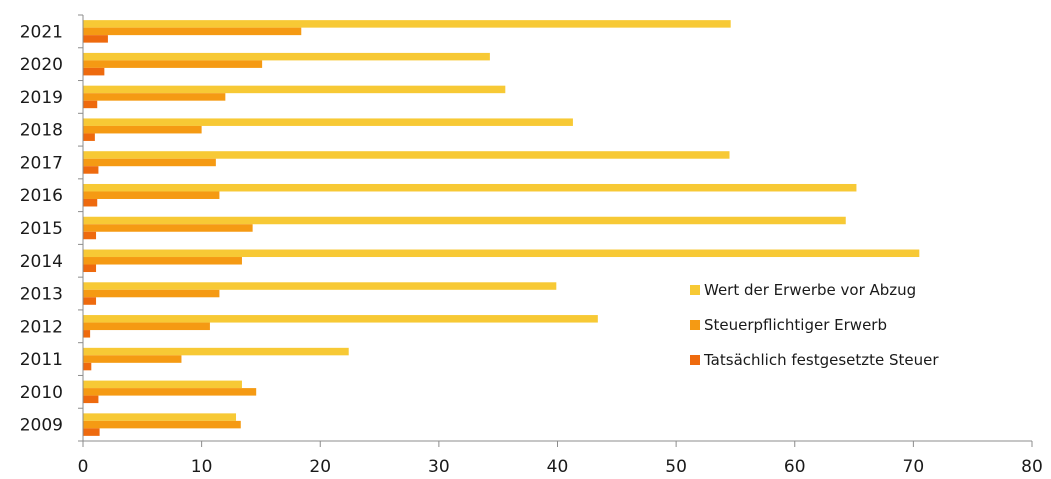 The width and height of the screenshot is (1051, 479). I want to click on x-tick-label: 70, so click(914, 467).